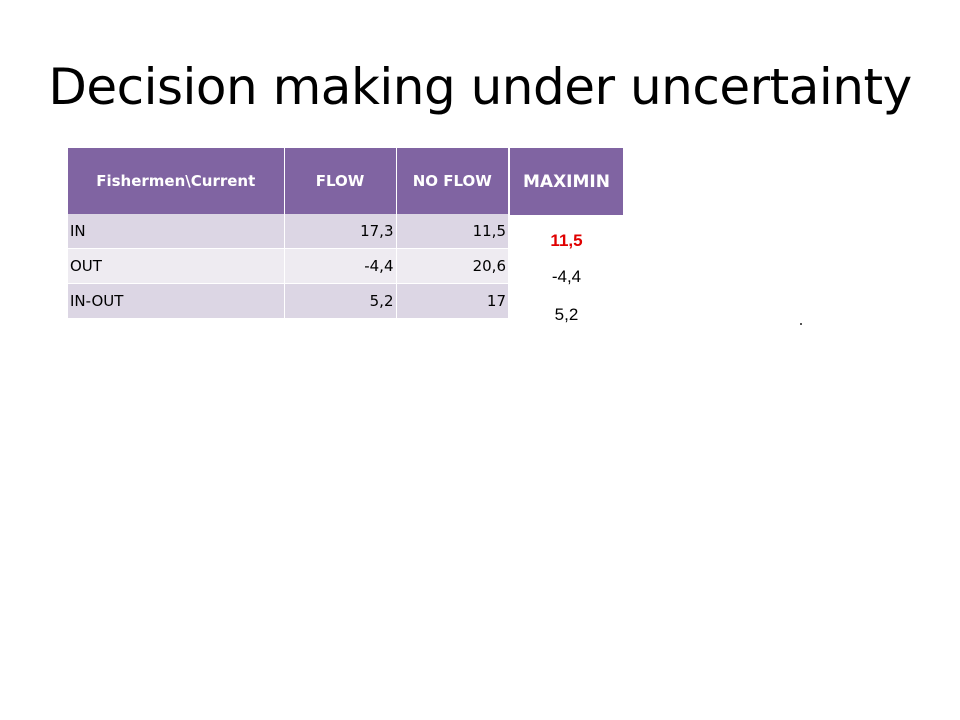 The image size is (960, 720). I want to click on maximin-value-out: -4,4, so click(566, 276).